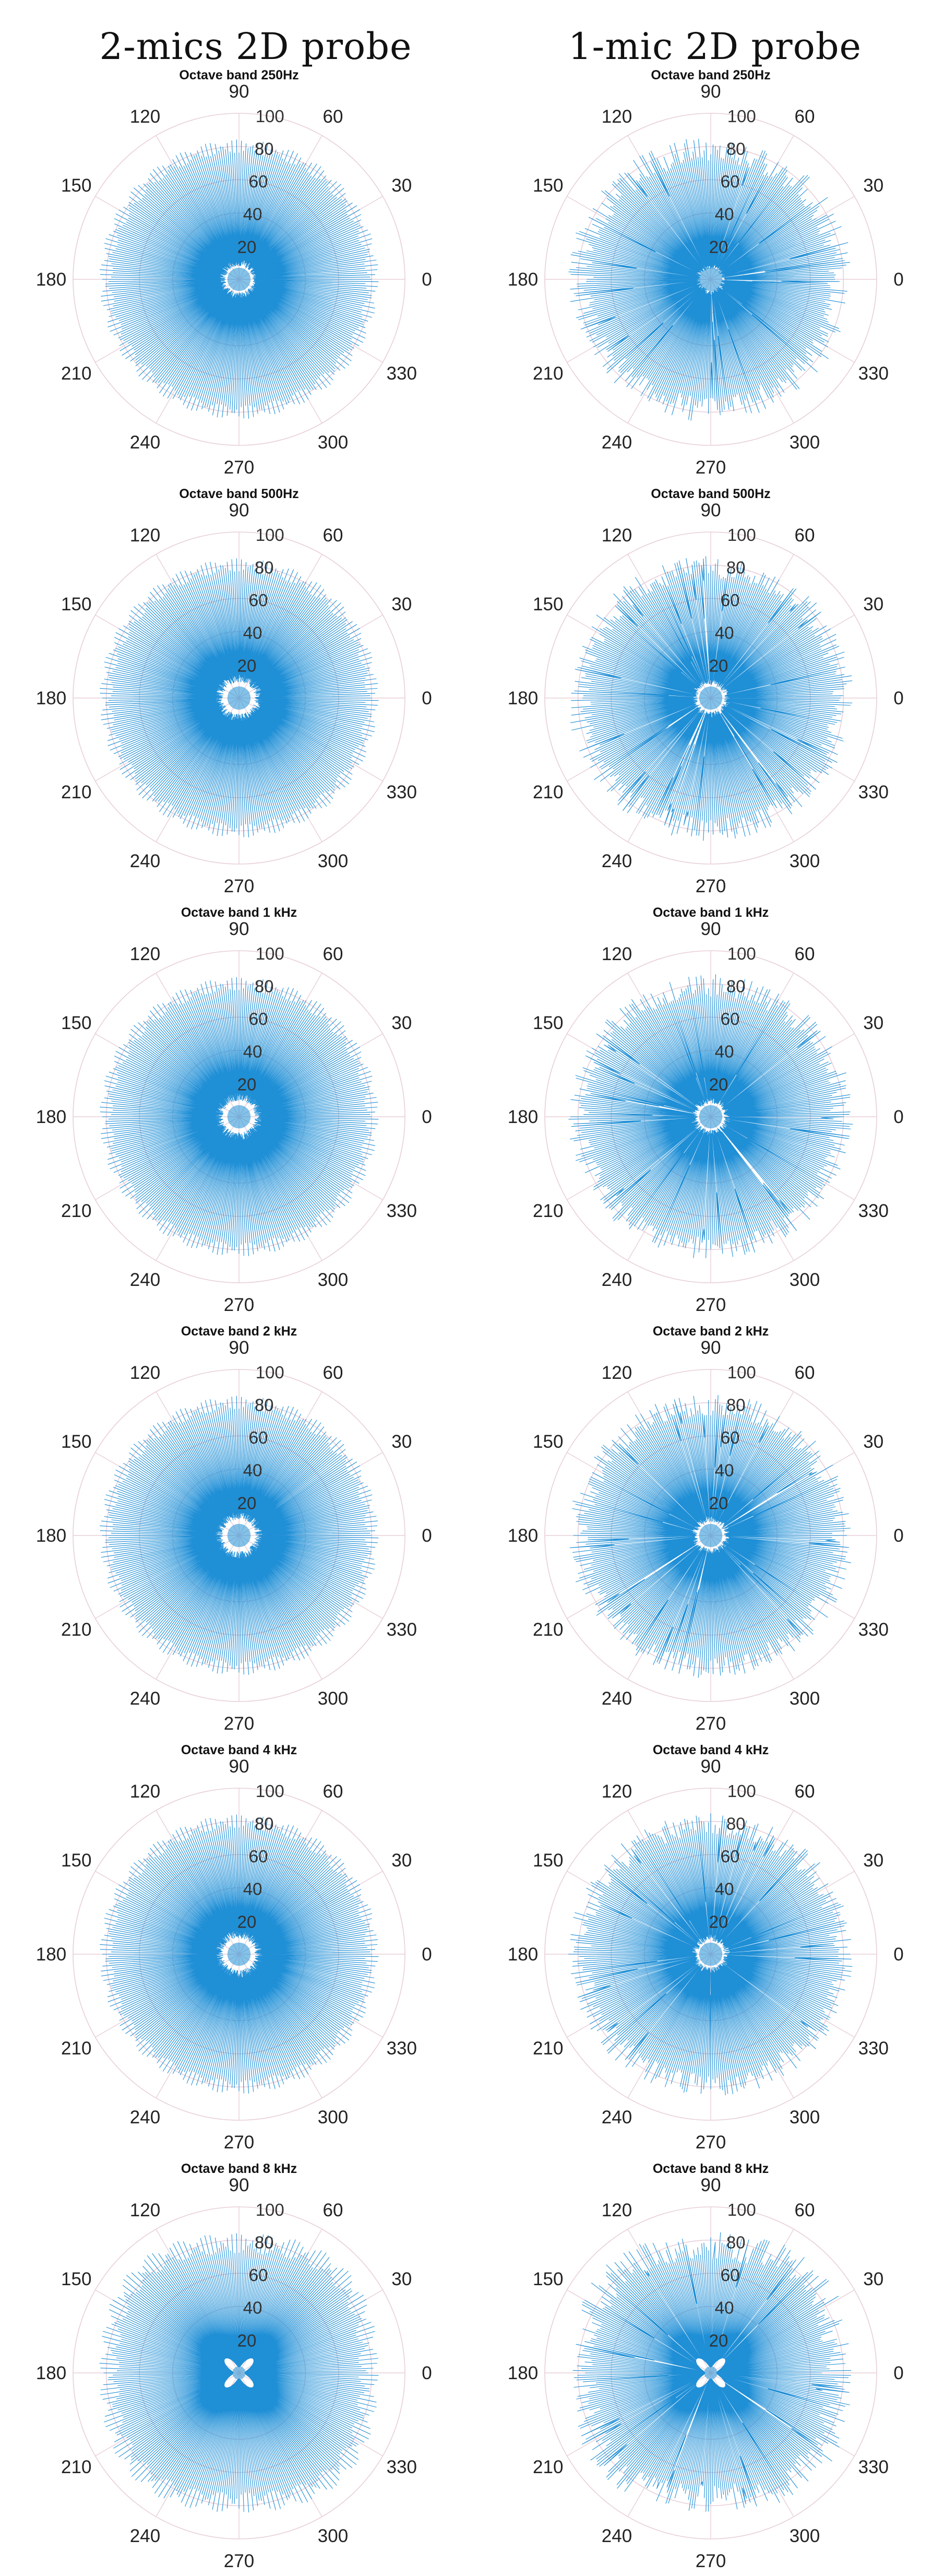 This screenshot has width=944, height=2576. Describe the element at coordinates (711, 2168) in the screenshot. I see `chart-title: Octave band 8 kHz` at that location.